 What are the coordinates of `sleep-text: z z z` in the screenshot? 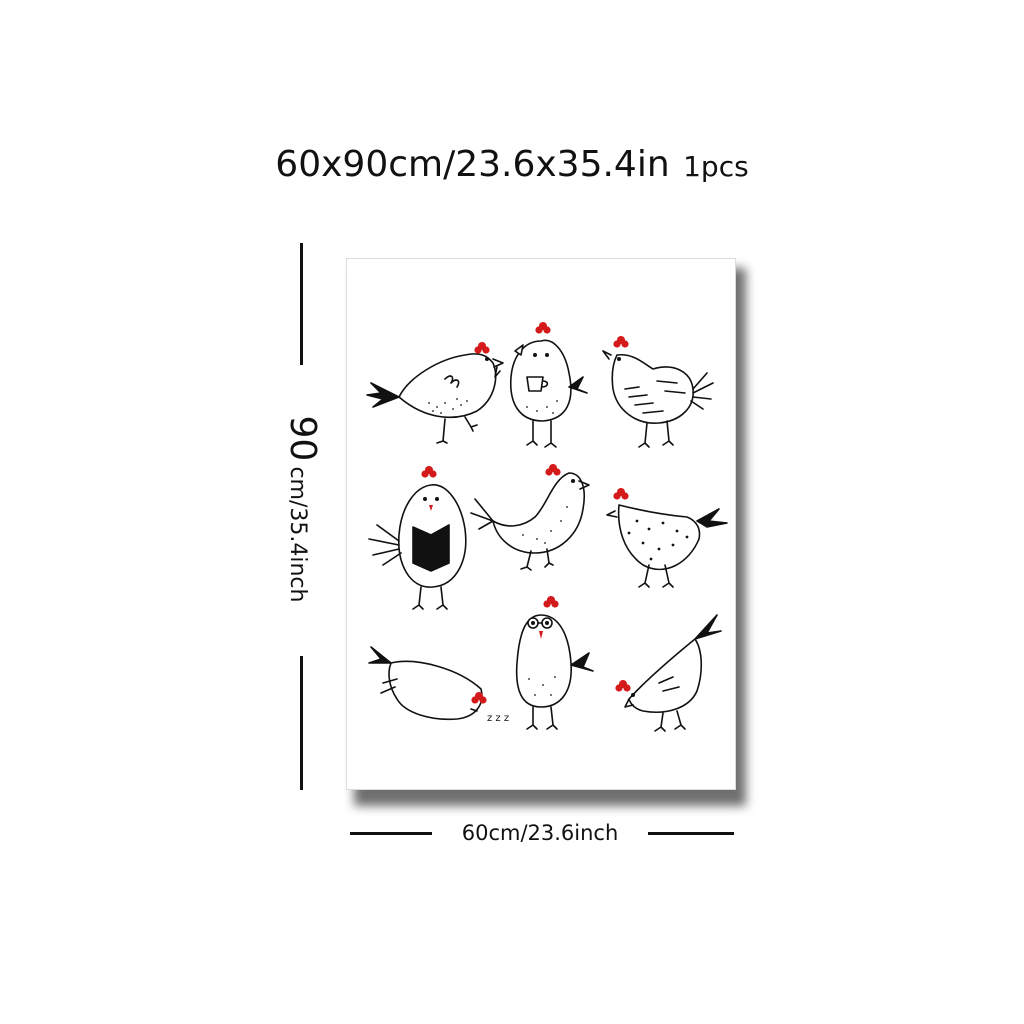 It's located at (498, 718).